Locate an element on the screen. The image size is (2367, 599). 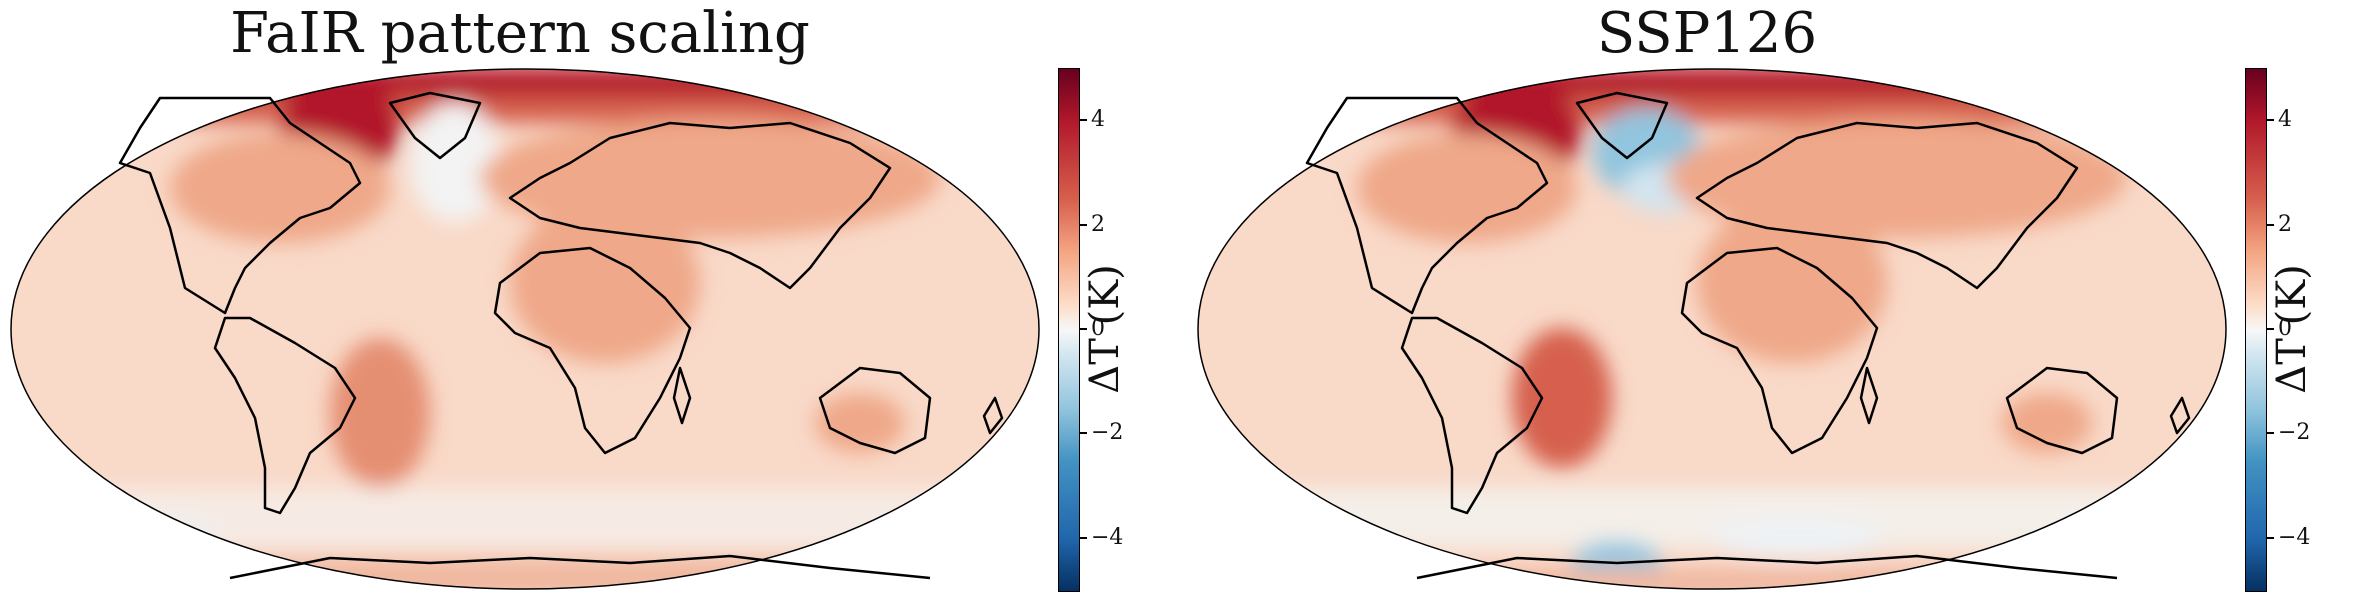
panel-title: SSP126 is located at coordinates (1707, 33).